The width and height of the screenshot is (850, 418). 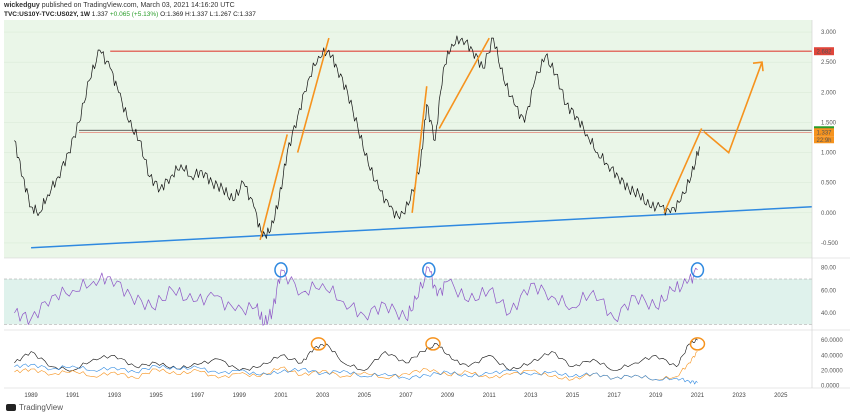 I want to click on time-axis-tick: 2019, so click(x=656, y=396).